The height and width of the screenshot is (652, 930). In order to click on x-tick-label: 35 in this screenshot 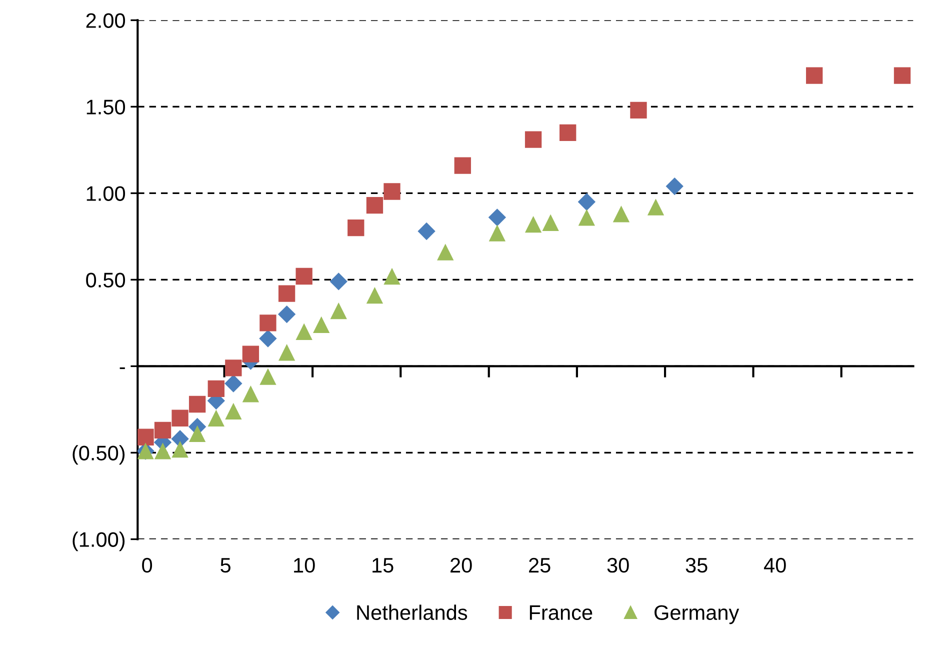, I will do `click(697, 565)`.